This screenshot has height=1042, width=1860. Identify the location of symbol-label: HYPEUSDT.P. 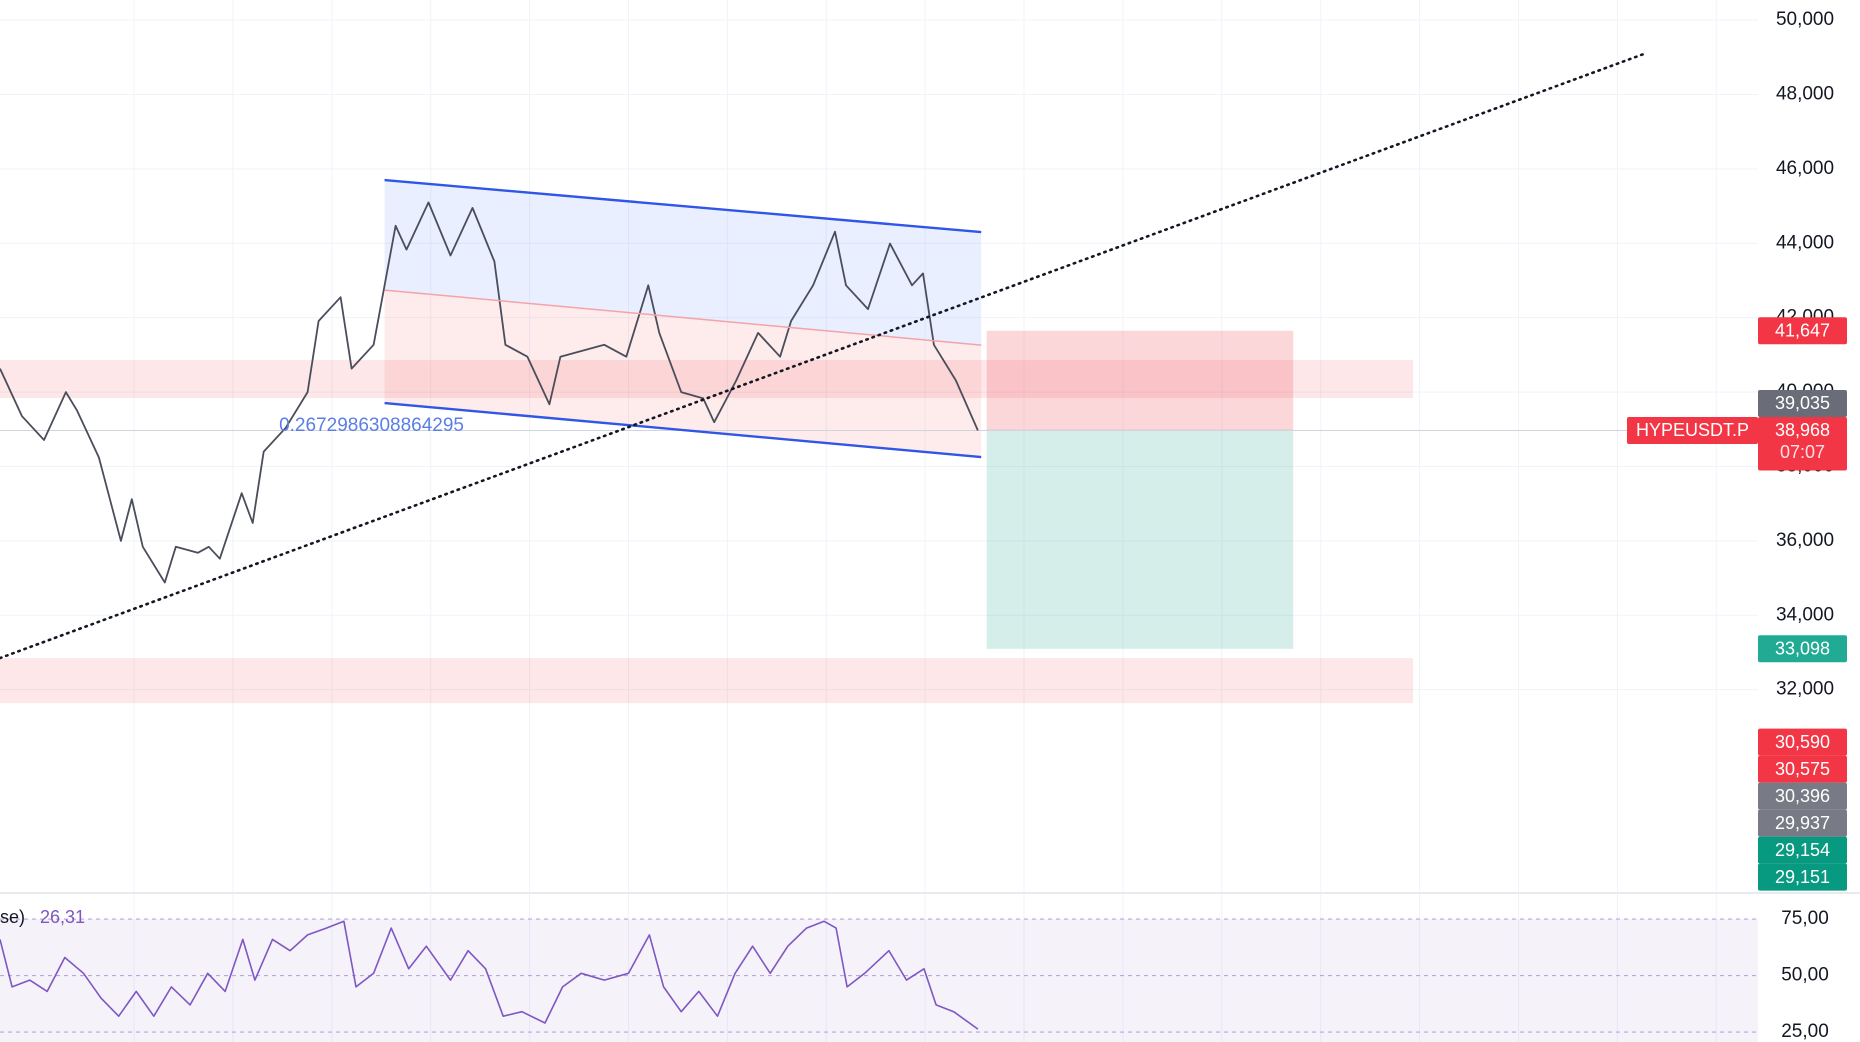
(1692, 430).